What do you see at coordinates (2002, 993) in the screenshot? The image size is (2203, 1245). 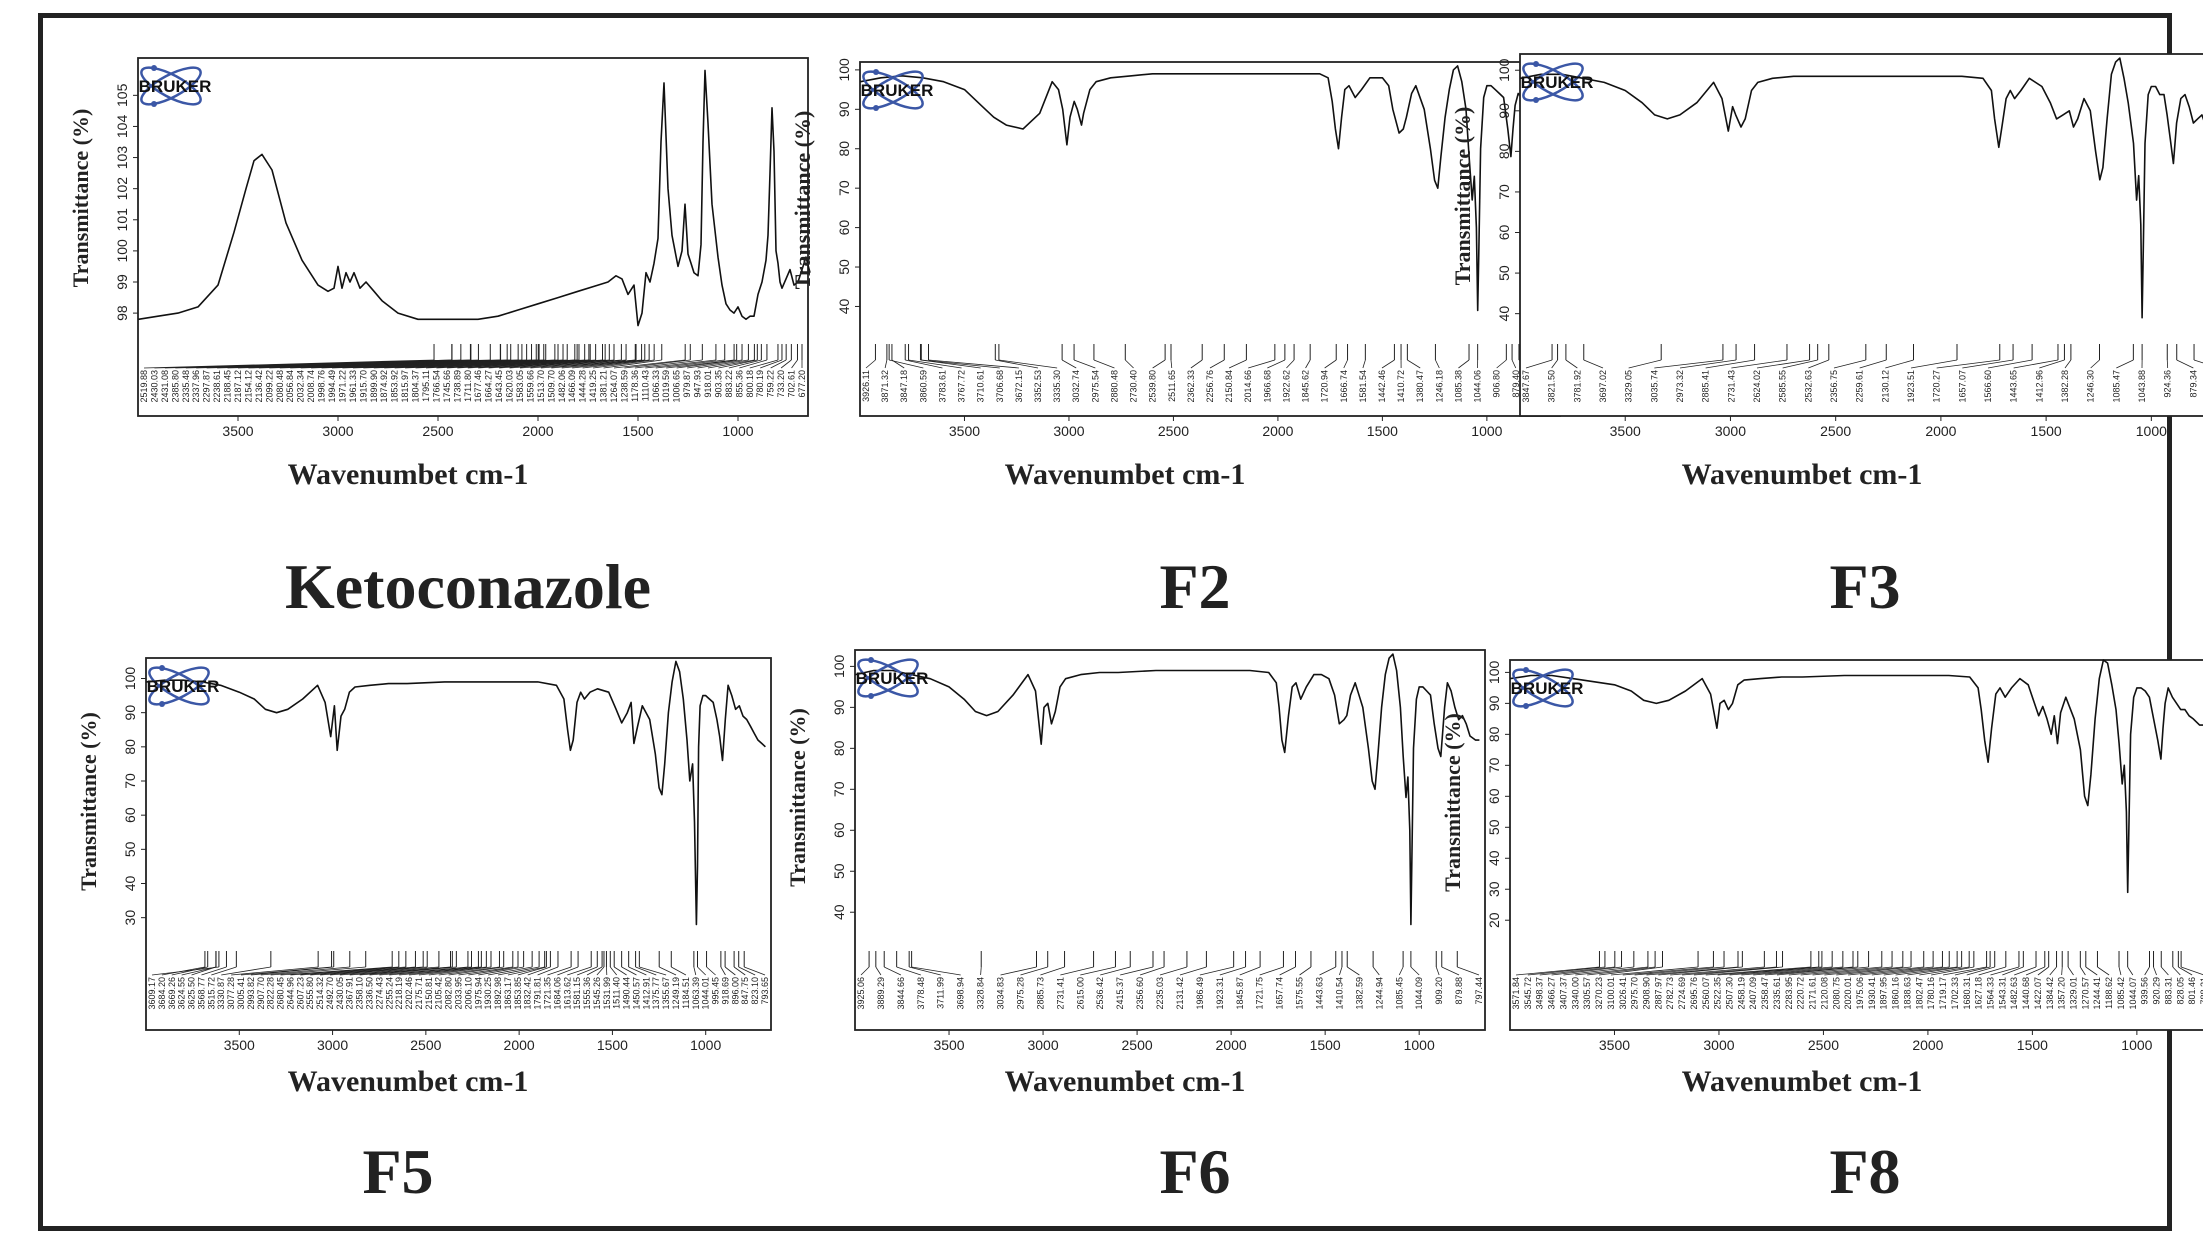 I see `peak-label: 1543.31` at bounding box center [2002, 993].